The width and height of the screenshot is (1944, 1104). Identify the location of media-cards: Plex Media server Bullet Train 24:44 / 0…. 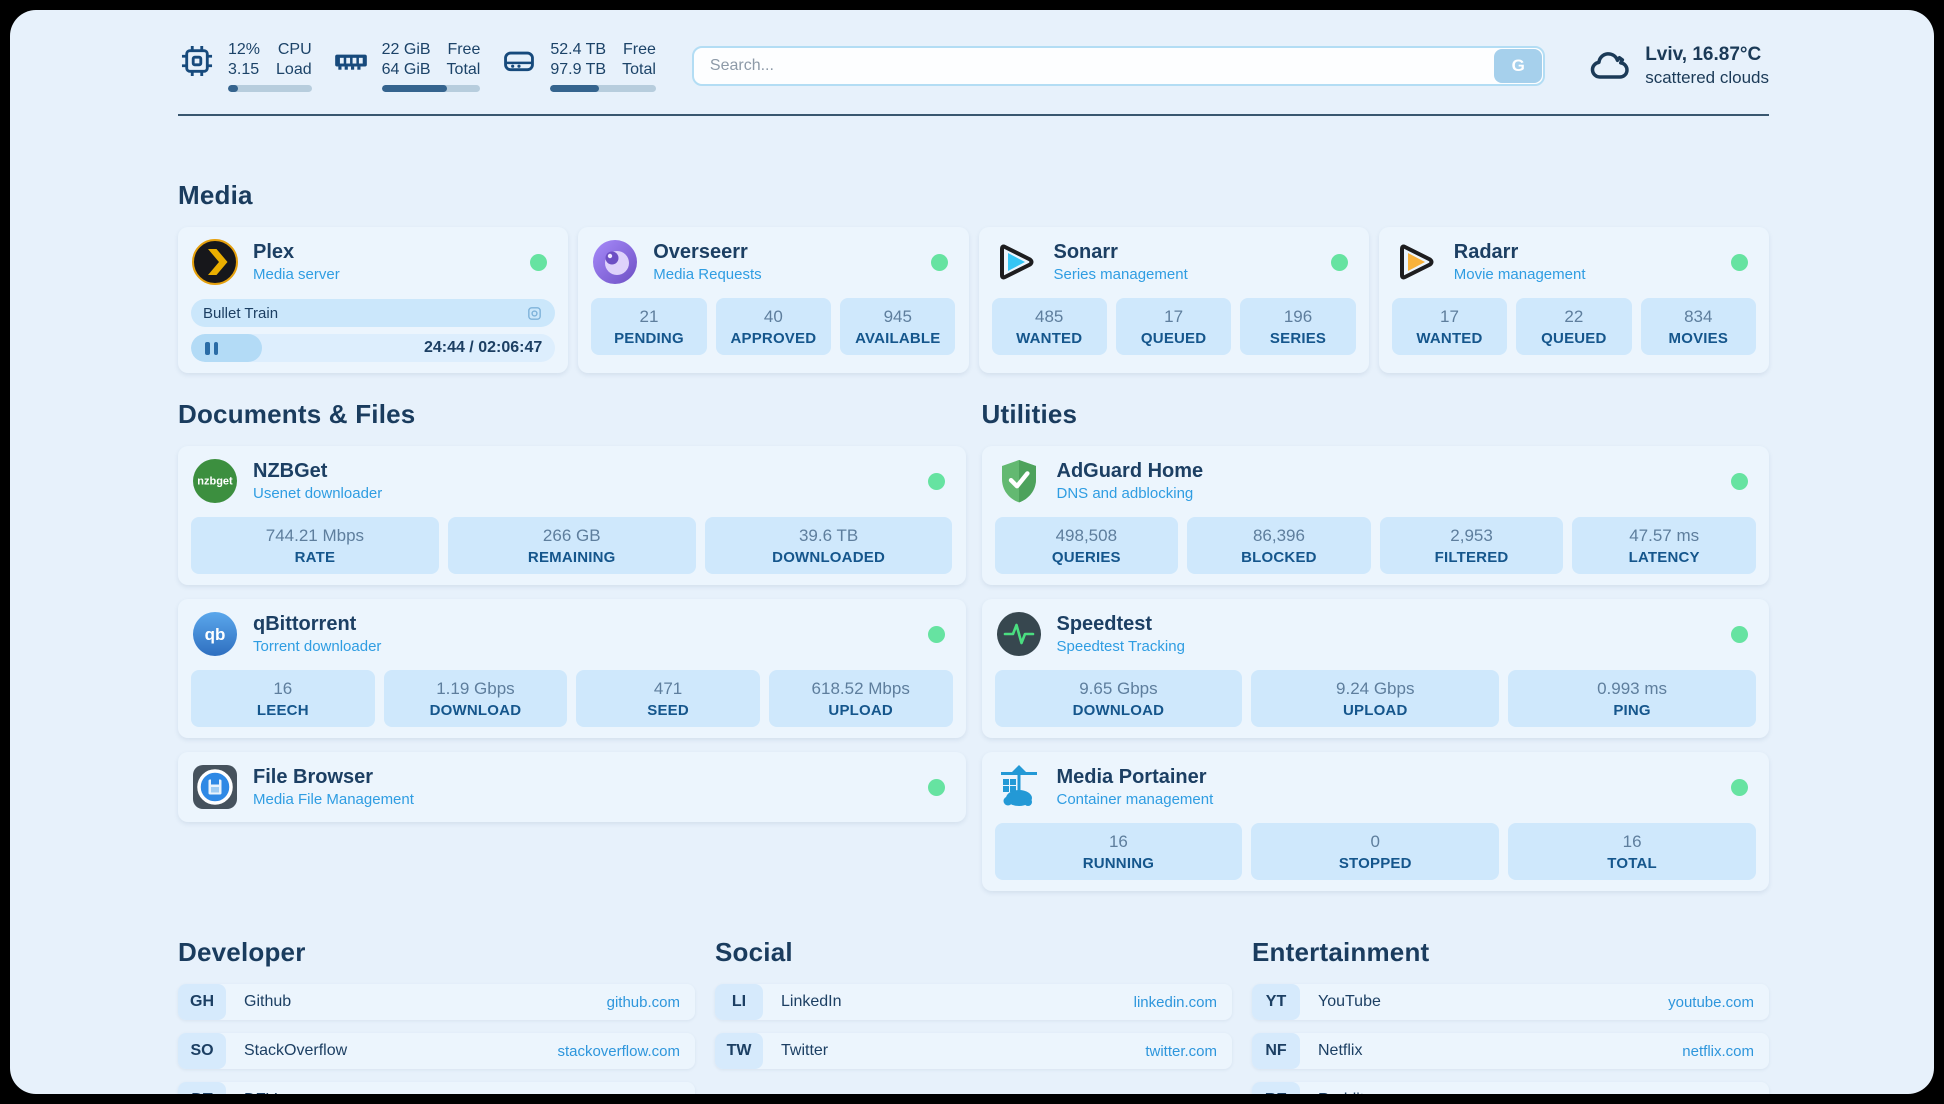
(973, 300).